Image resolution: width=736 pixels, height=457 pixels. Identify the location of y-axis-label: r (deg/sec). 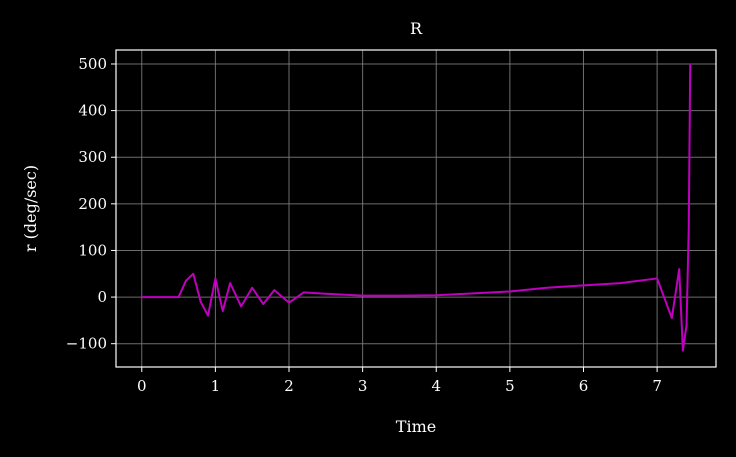
(30, 208).